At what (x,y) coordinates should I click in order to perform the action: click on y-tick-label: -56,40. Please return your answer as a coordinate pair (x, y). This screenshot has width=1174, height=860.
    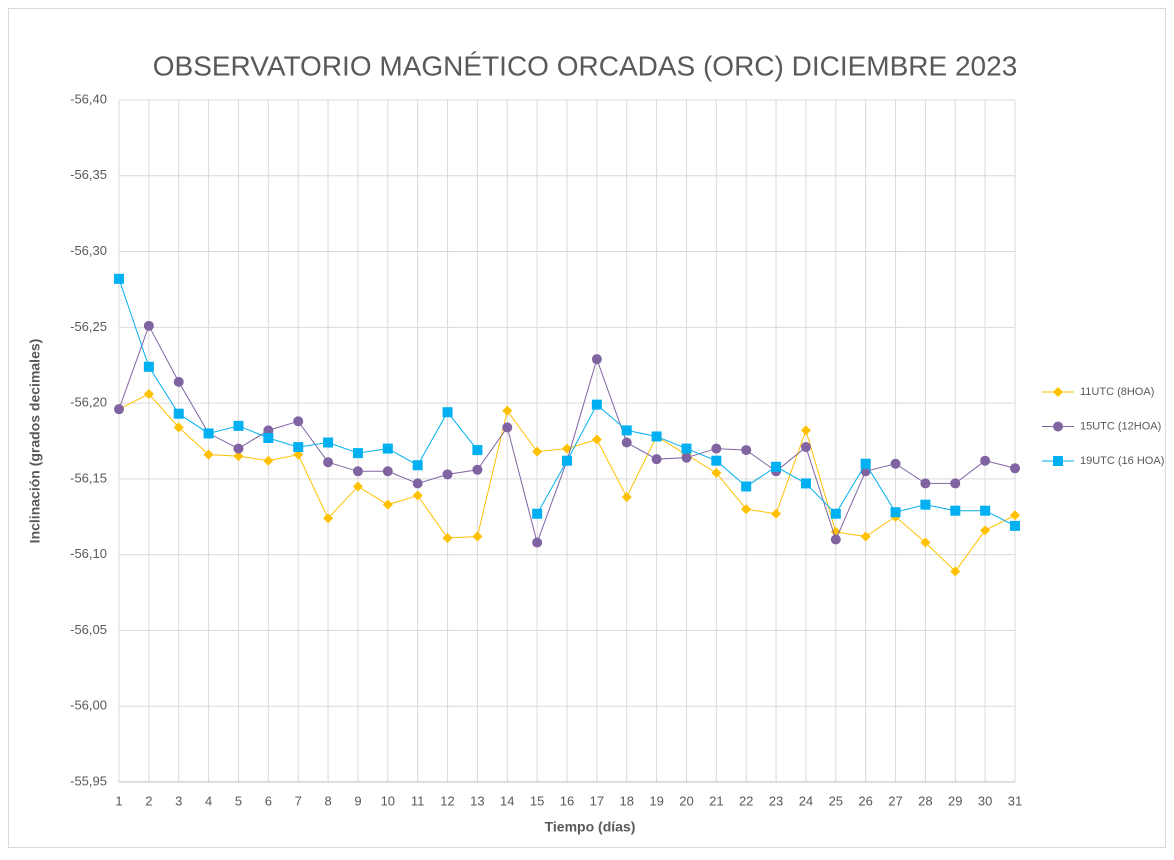
    Looking at the image, I should click on (88, 98).